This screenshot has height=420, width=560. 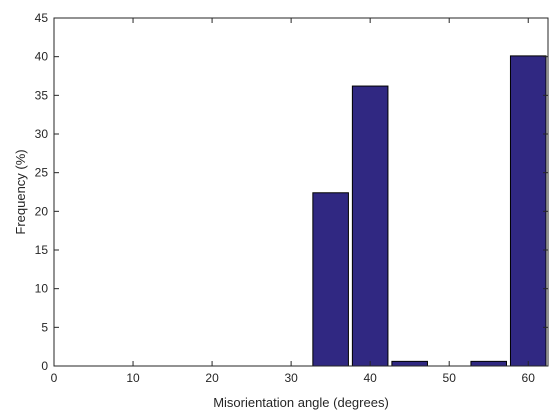 I want to click on x-tick-label: 40, so click(x=370, y=378).